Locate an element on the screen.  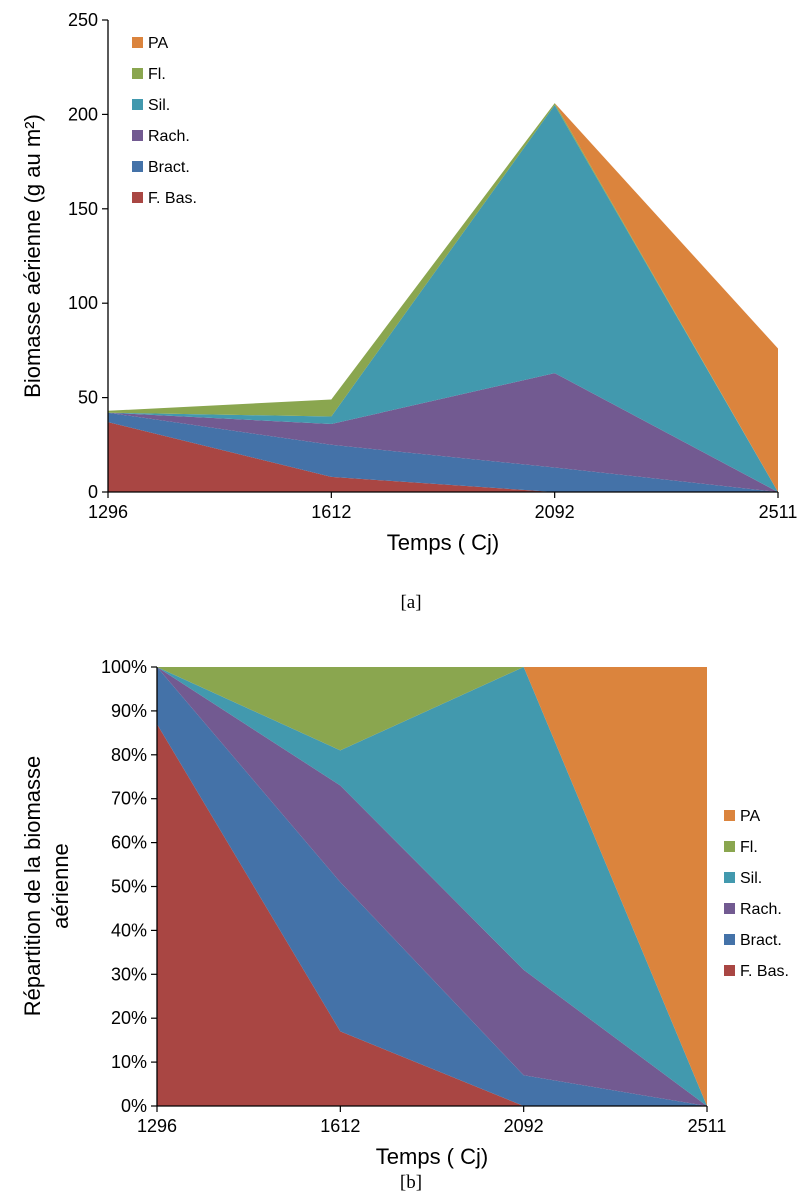
y-tick-label: 250 is located at coordinates (83, 20).